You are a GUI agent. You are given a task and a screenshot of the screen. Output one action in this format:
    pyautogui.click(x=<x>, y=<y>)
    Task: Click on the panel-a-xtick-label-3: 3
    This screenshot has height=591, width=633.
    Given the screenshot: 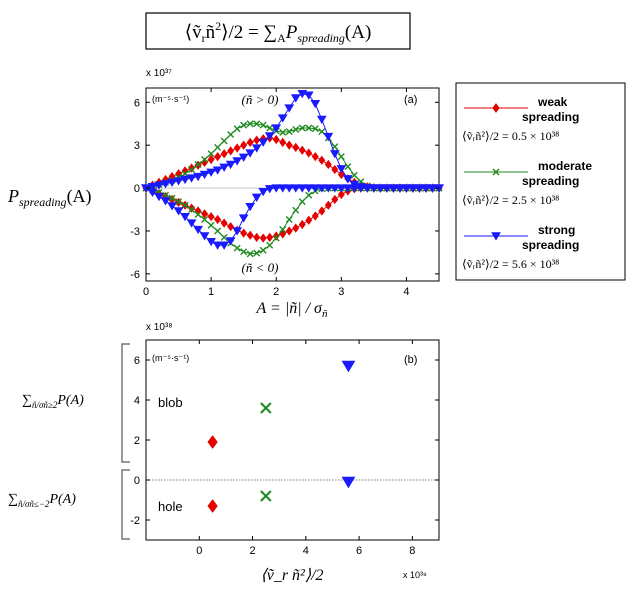 What is the action you would take?
    pyautogui.click(x=341, y=292)
    